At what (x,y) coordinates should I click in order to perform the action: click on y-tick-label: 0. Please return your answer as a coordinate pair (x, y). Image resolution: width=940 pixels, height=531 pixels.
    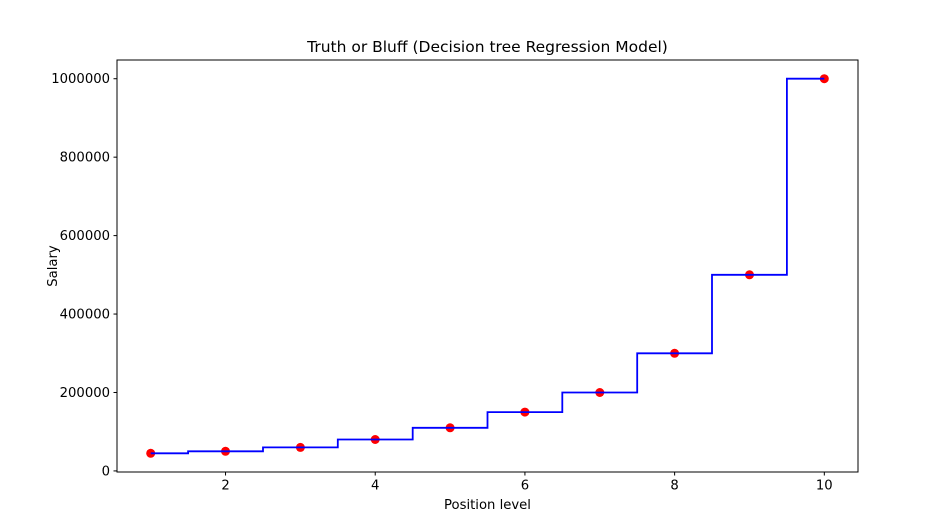
    Looking at the image, I should click on (106, 471).